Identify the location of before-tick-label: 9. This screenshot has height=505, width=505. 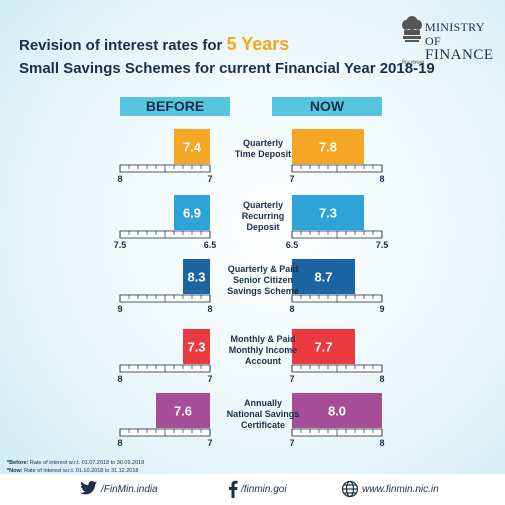
(119, 309).